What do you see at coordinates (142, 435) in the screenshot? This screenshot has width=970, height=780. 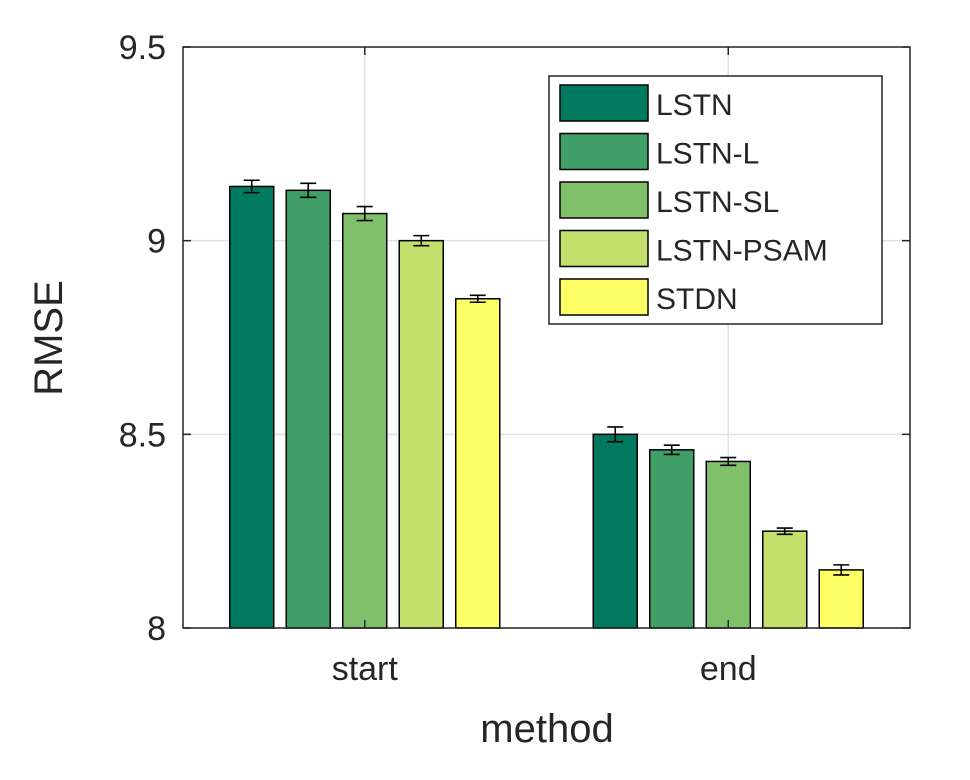 I see `y-tick-label: 8.5` at bounding box center [142, 435].